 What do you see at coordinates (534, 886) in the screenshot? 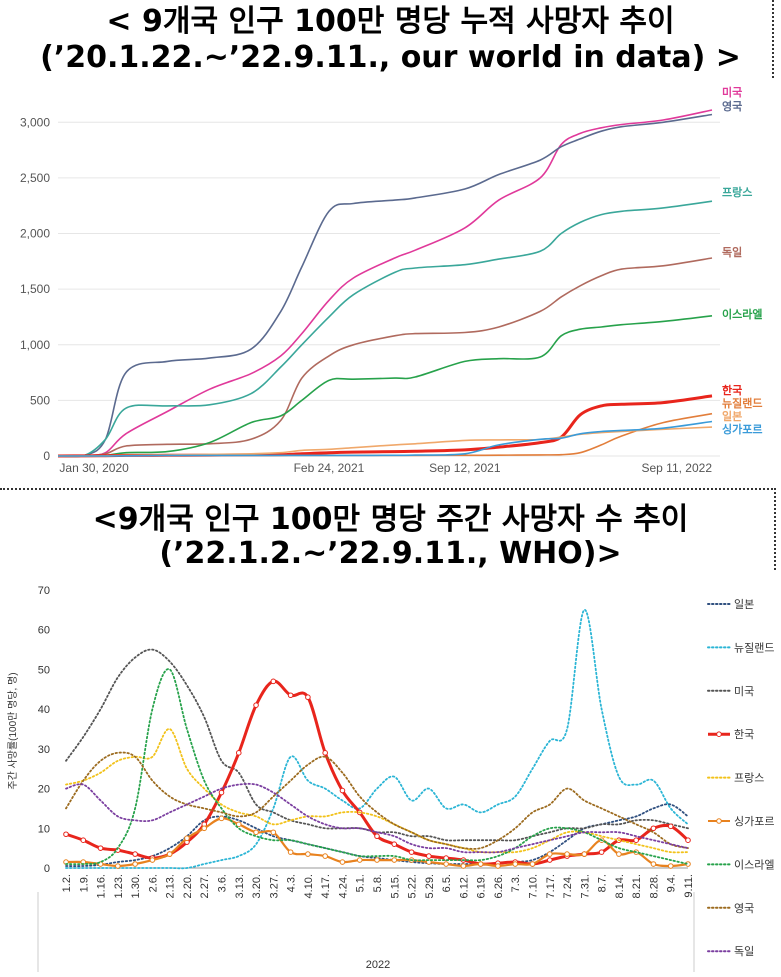
I see `x-tick-label: 7.10.` at bounding box center [534, 886].